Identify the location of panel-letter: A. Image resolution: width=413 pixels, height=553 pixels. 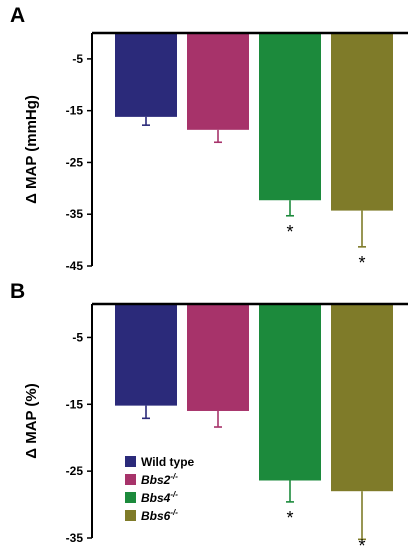
(17, 15).